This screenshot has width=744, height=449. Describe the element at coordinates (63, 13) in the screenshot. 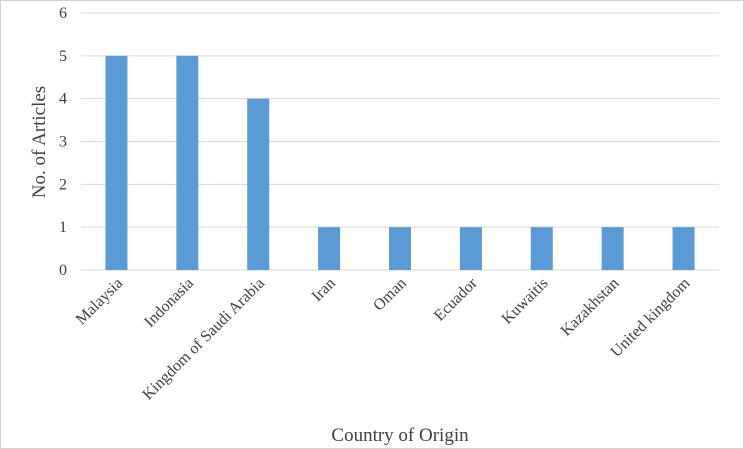

I see `y-tick-label: 6` at that location.